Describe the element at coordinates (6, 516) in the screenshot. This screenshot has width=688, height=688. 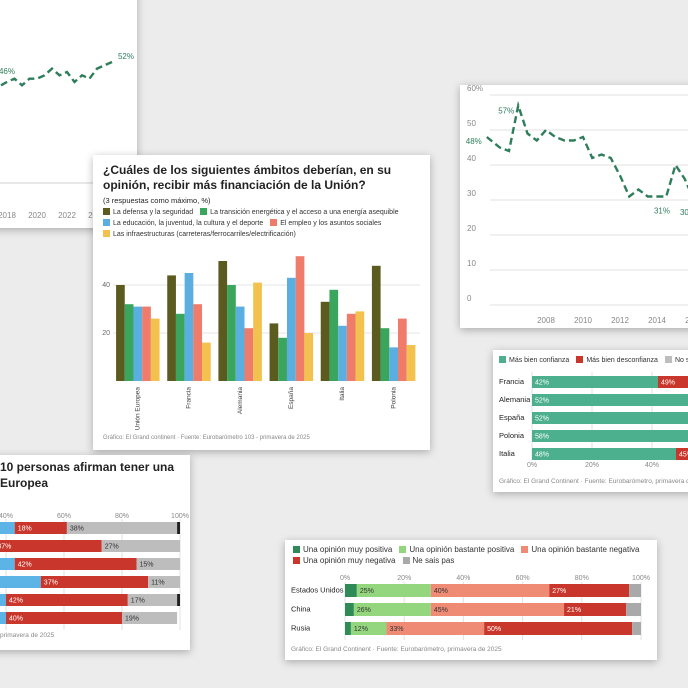
I see `x-tick-label: 40%` at that location.